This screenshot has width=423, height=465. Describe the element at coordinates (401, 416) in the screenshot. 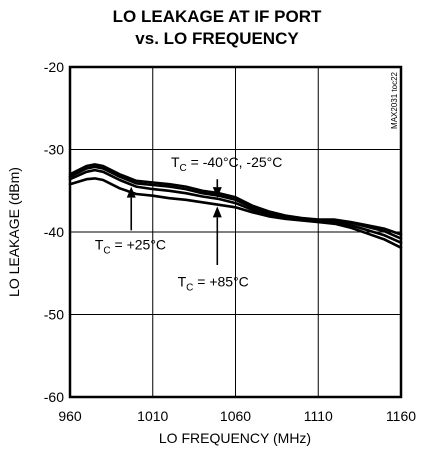

I see `x-tick-label: 1160` at that location.